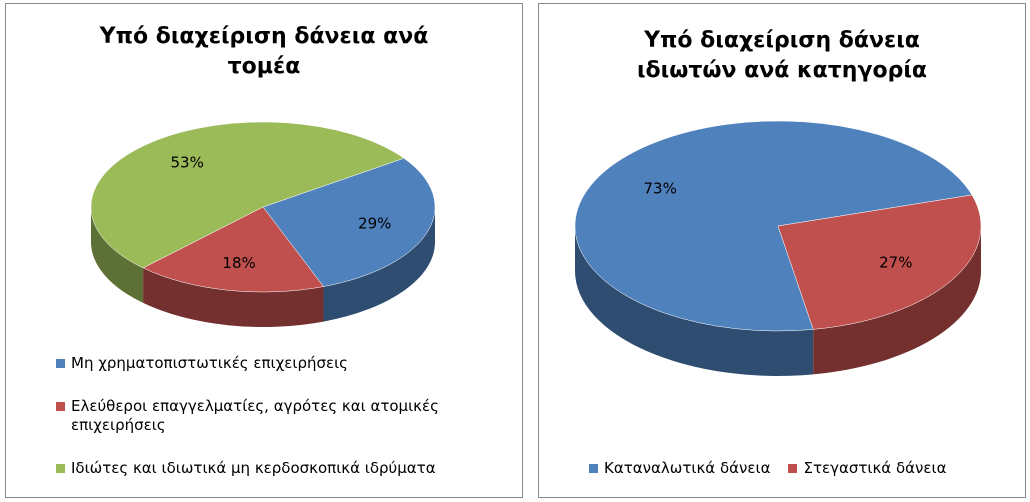 This screenshot has height=502, width=1030. I want to click on data-label: 73%, so click(660, 188).